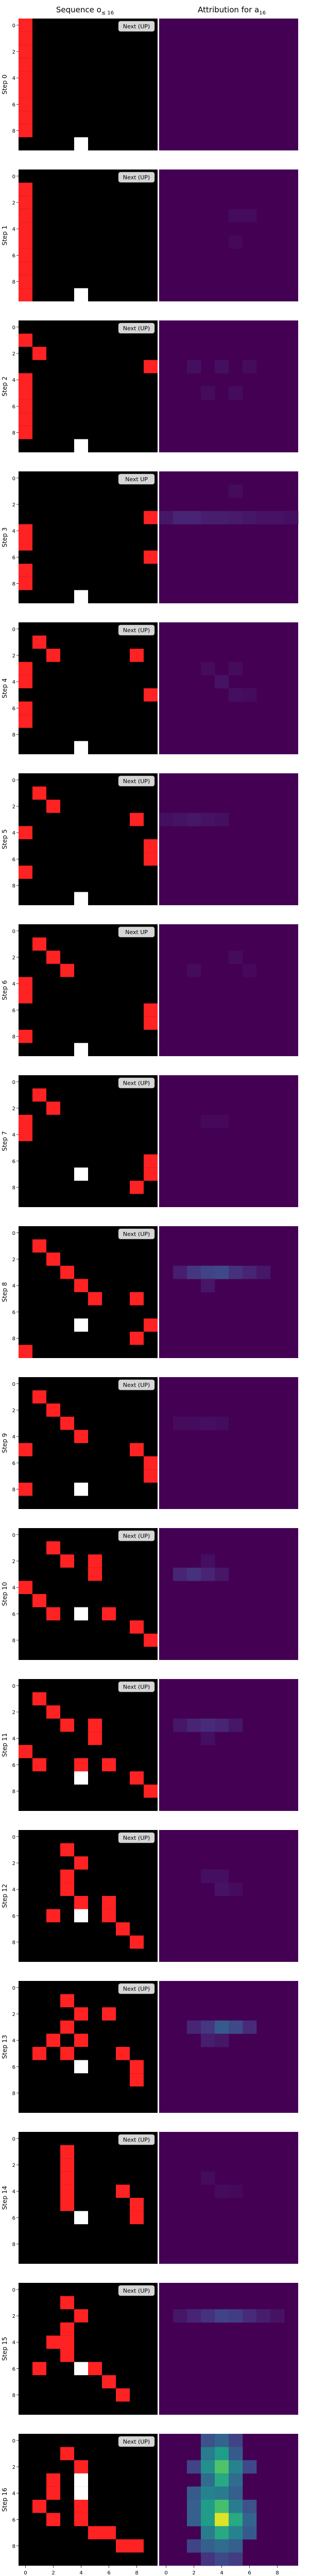 The height and width of the screenshot is (2576, 309). I want to click on step-panel: Next (UP) Step 9 0 2 4 6 8, so click(150, 1443).